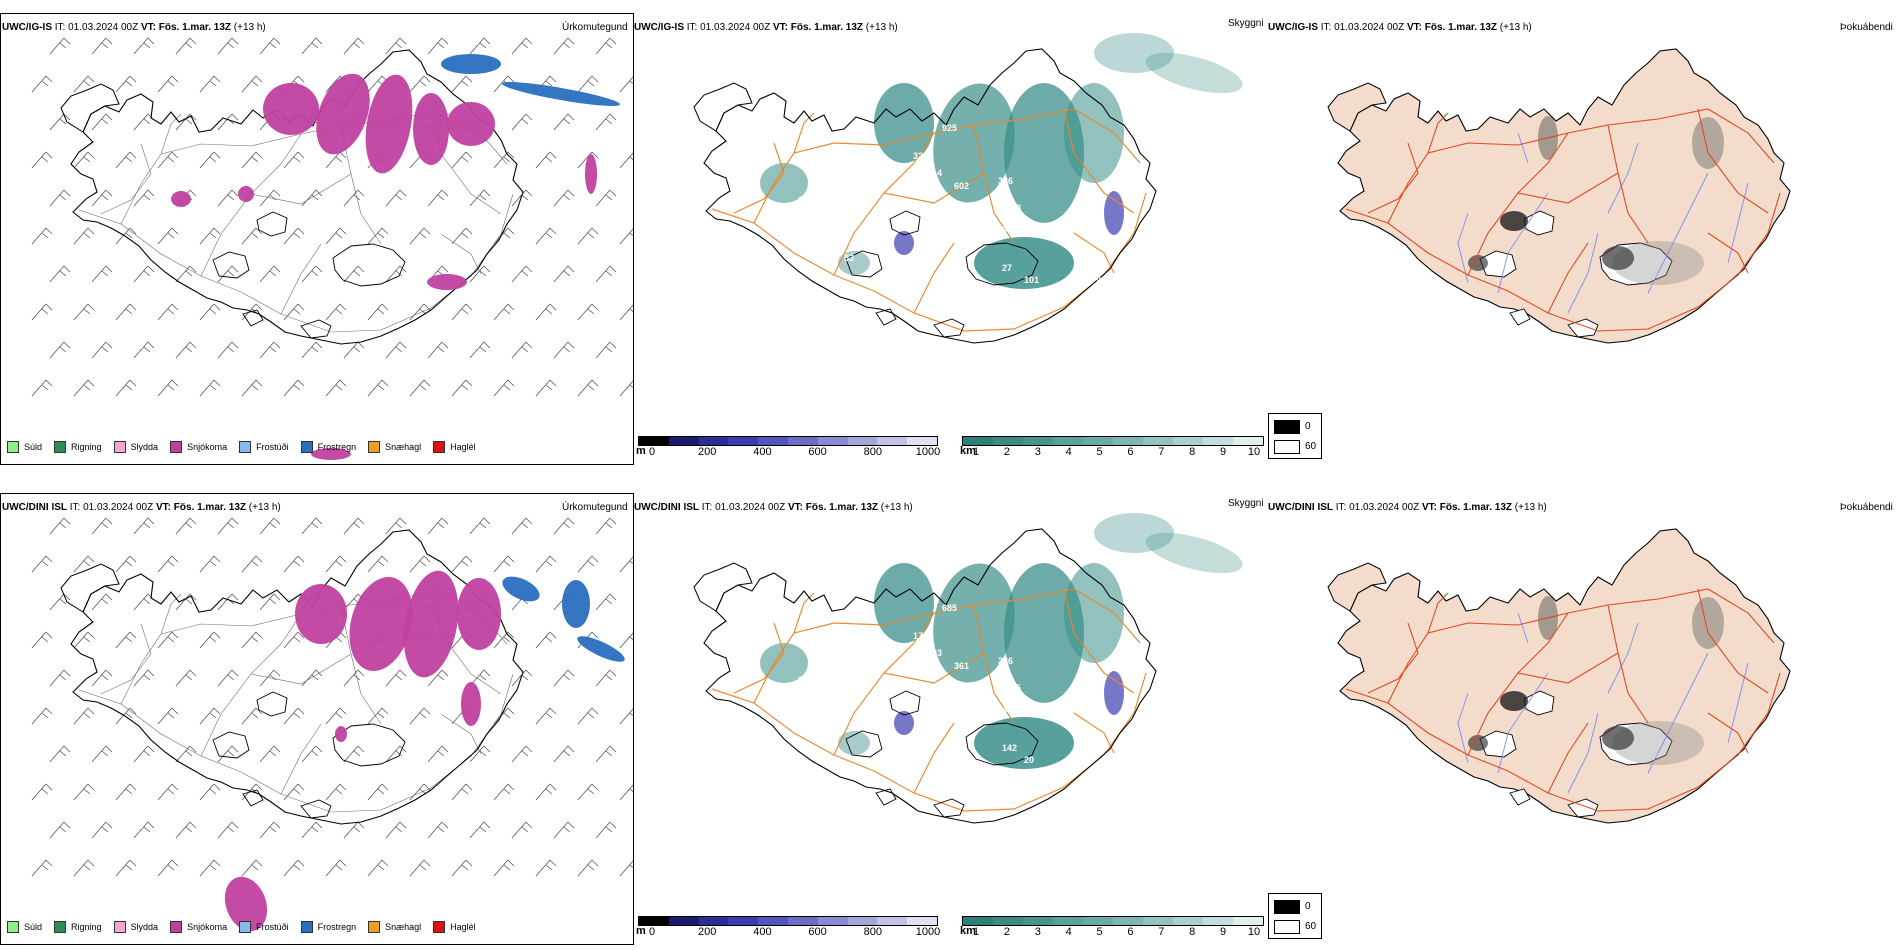  I want to click on visibility-label: 174, so click(920, 636).